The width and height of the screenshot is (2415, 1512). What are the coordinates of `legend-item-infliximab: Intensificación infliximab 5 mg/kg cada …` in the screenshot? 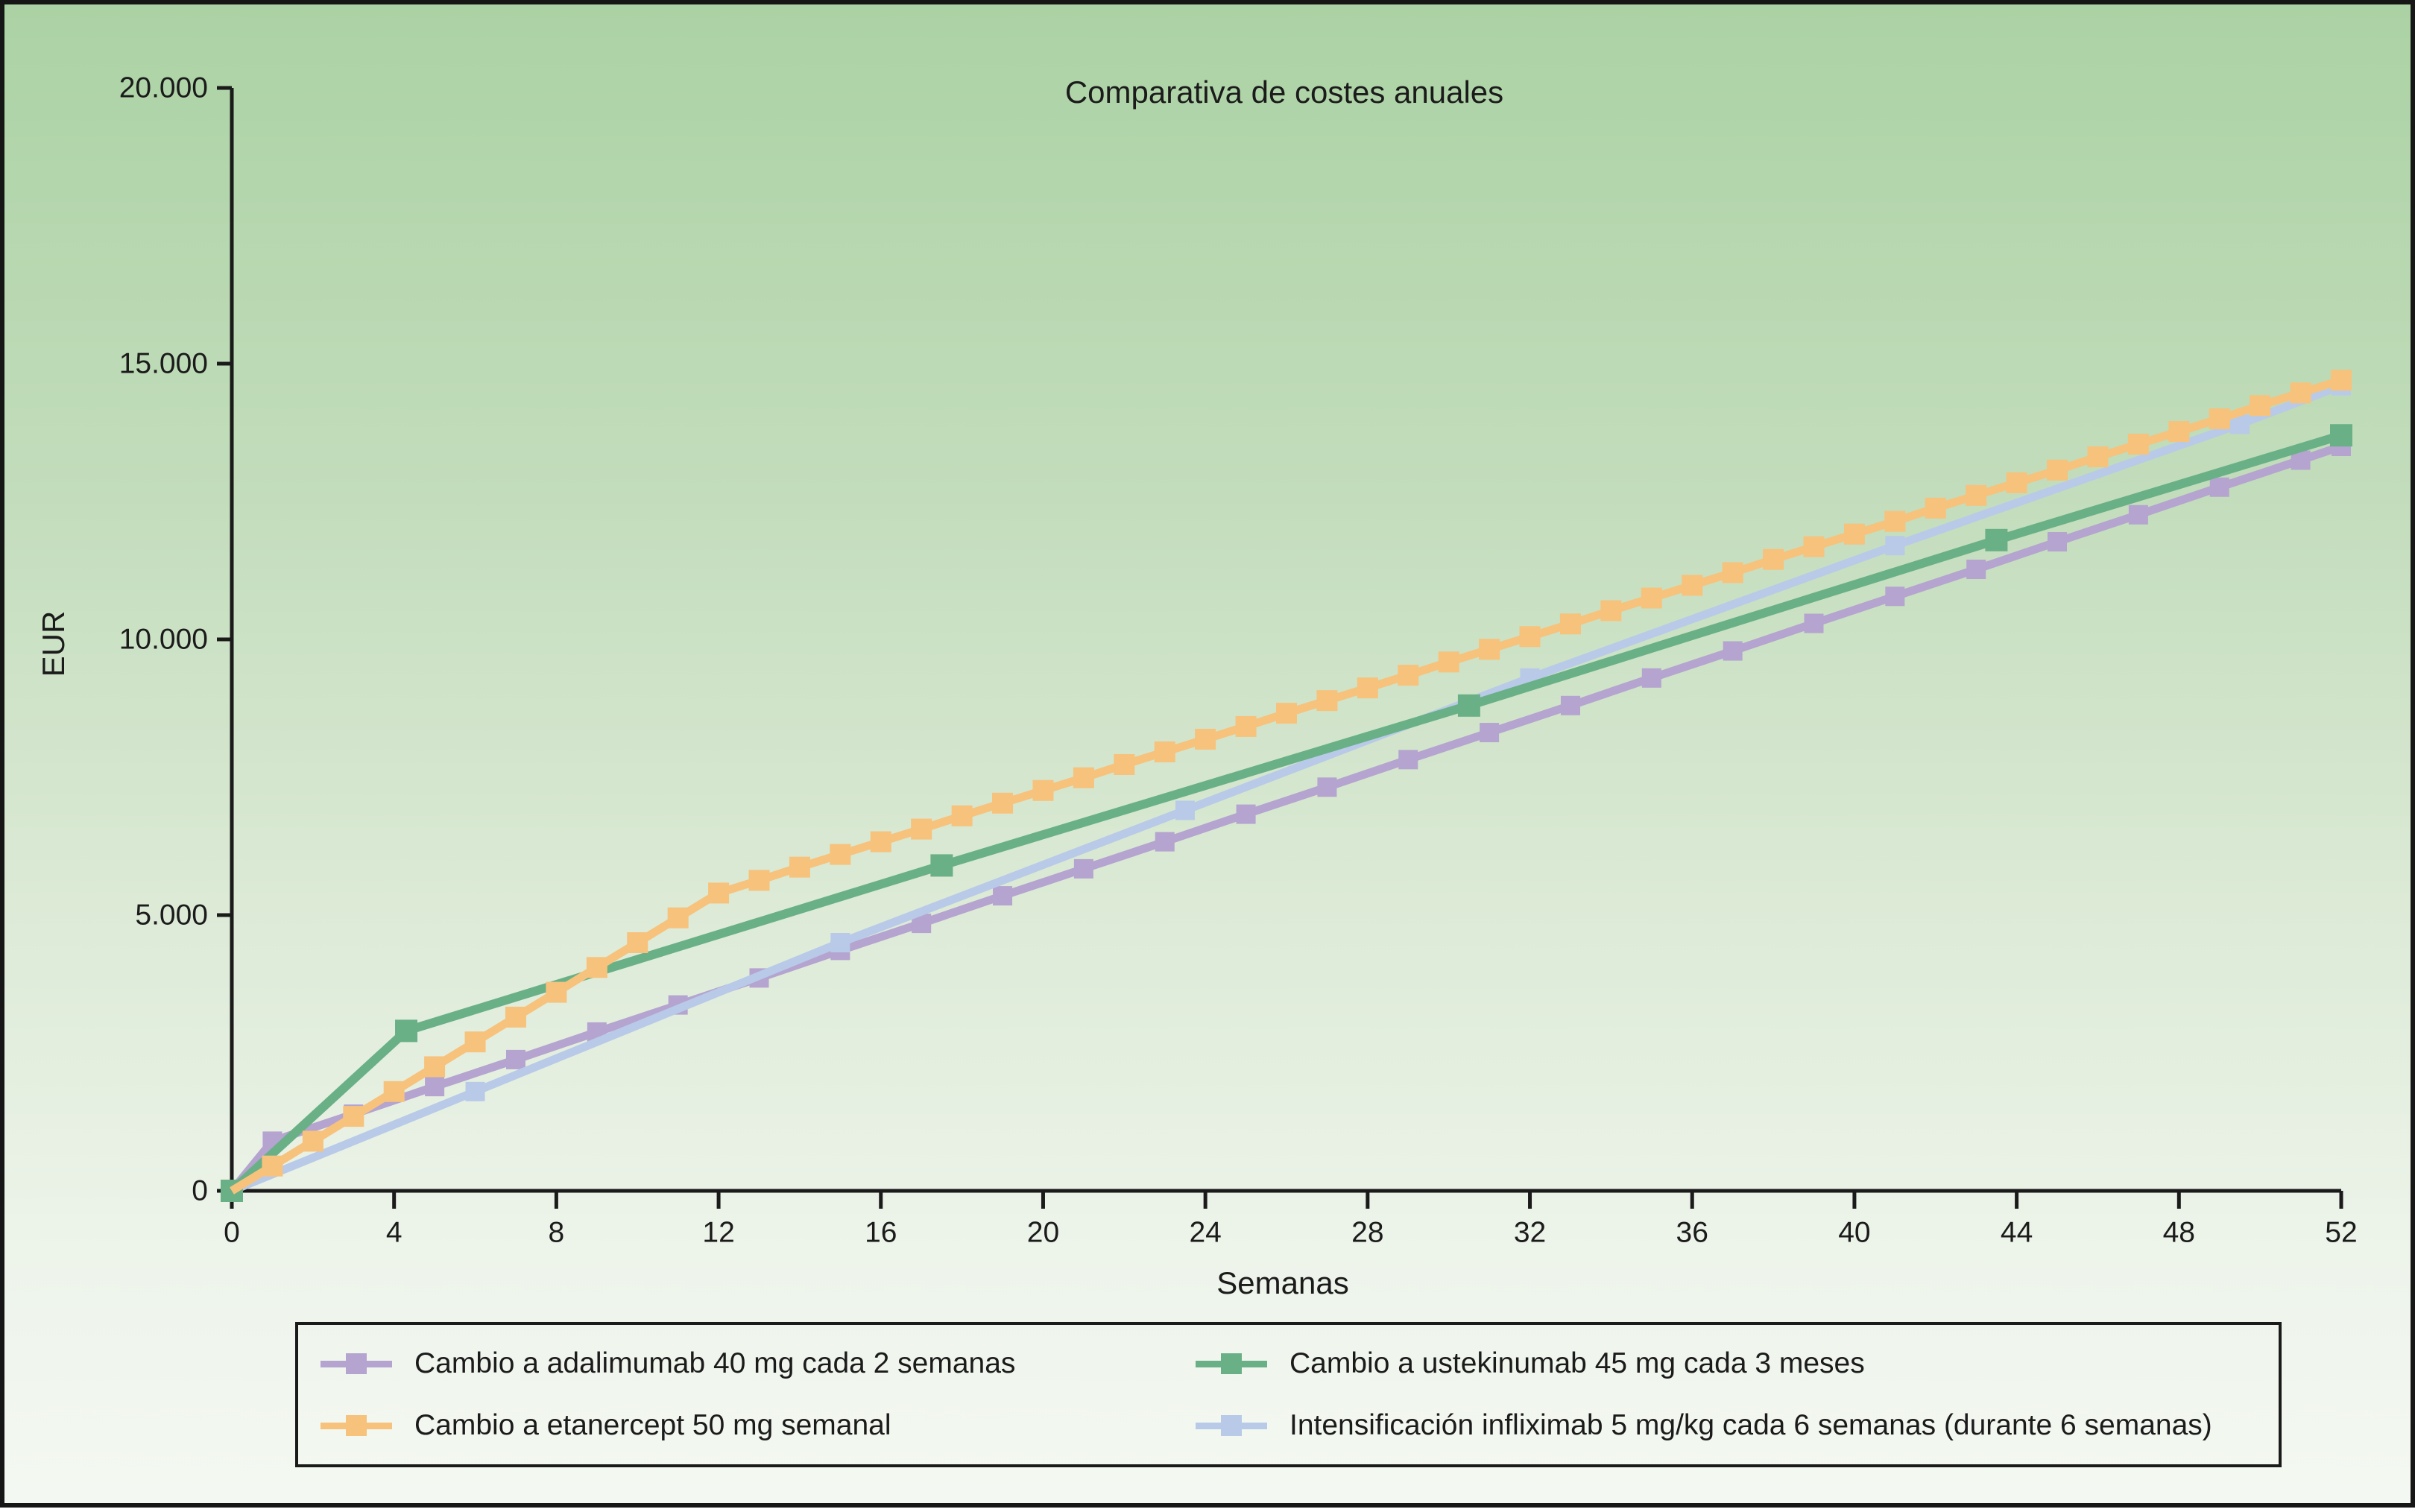 It's located at (1730, 1425).